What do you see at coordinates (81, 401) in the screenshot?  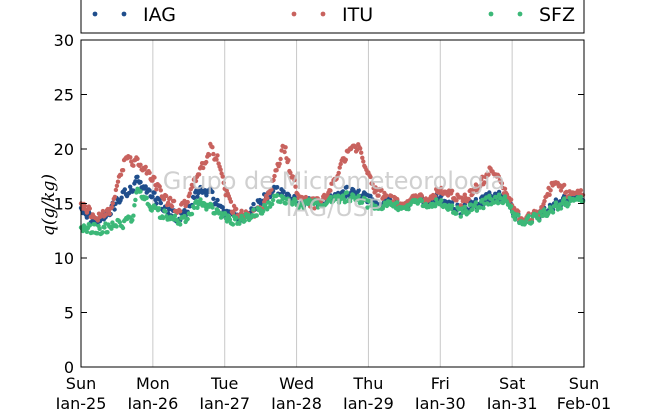 I see `x-tick-date: Jan-25` at bounding box center [81, 401].